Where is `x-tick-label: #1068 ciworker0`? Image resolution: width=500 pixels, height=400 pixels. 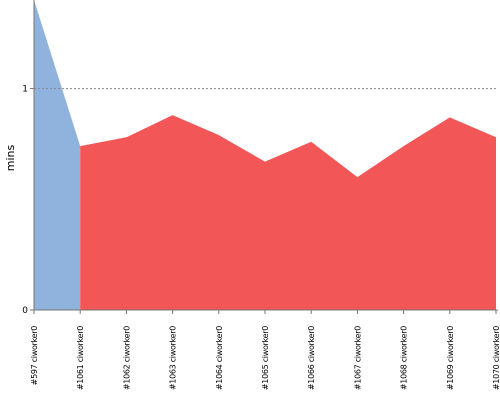 x-tick-label: #1068 ciworker0 is located at coordinates (404, 358).